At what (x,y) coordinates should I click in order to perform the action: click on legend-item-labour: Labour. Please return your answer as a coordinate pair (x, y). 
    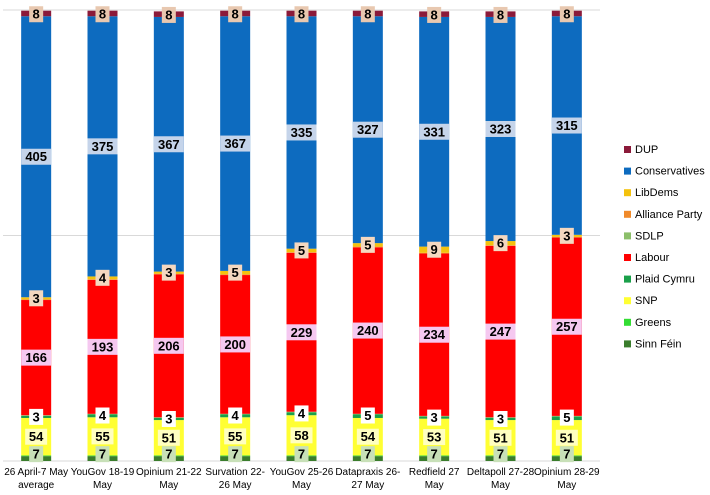
    Looking at the image, I should click on (647, 258).